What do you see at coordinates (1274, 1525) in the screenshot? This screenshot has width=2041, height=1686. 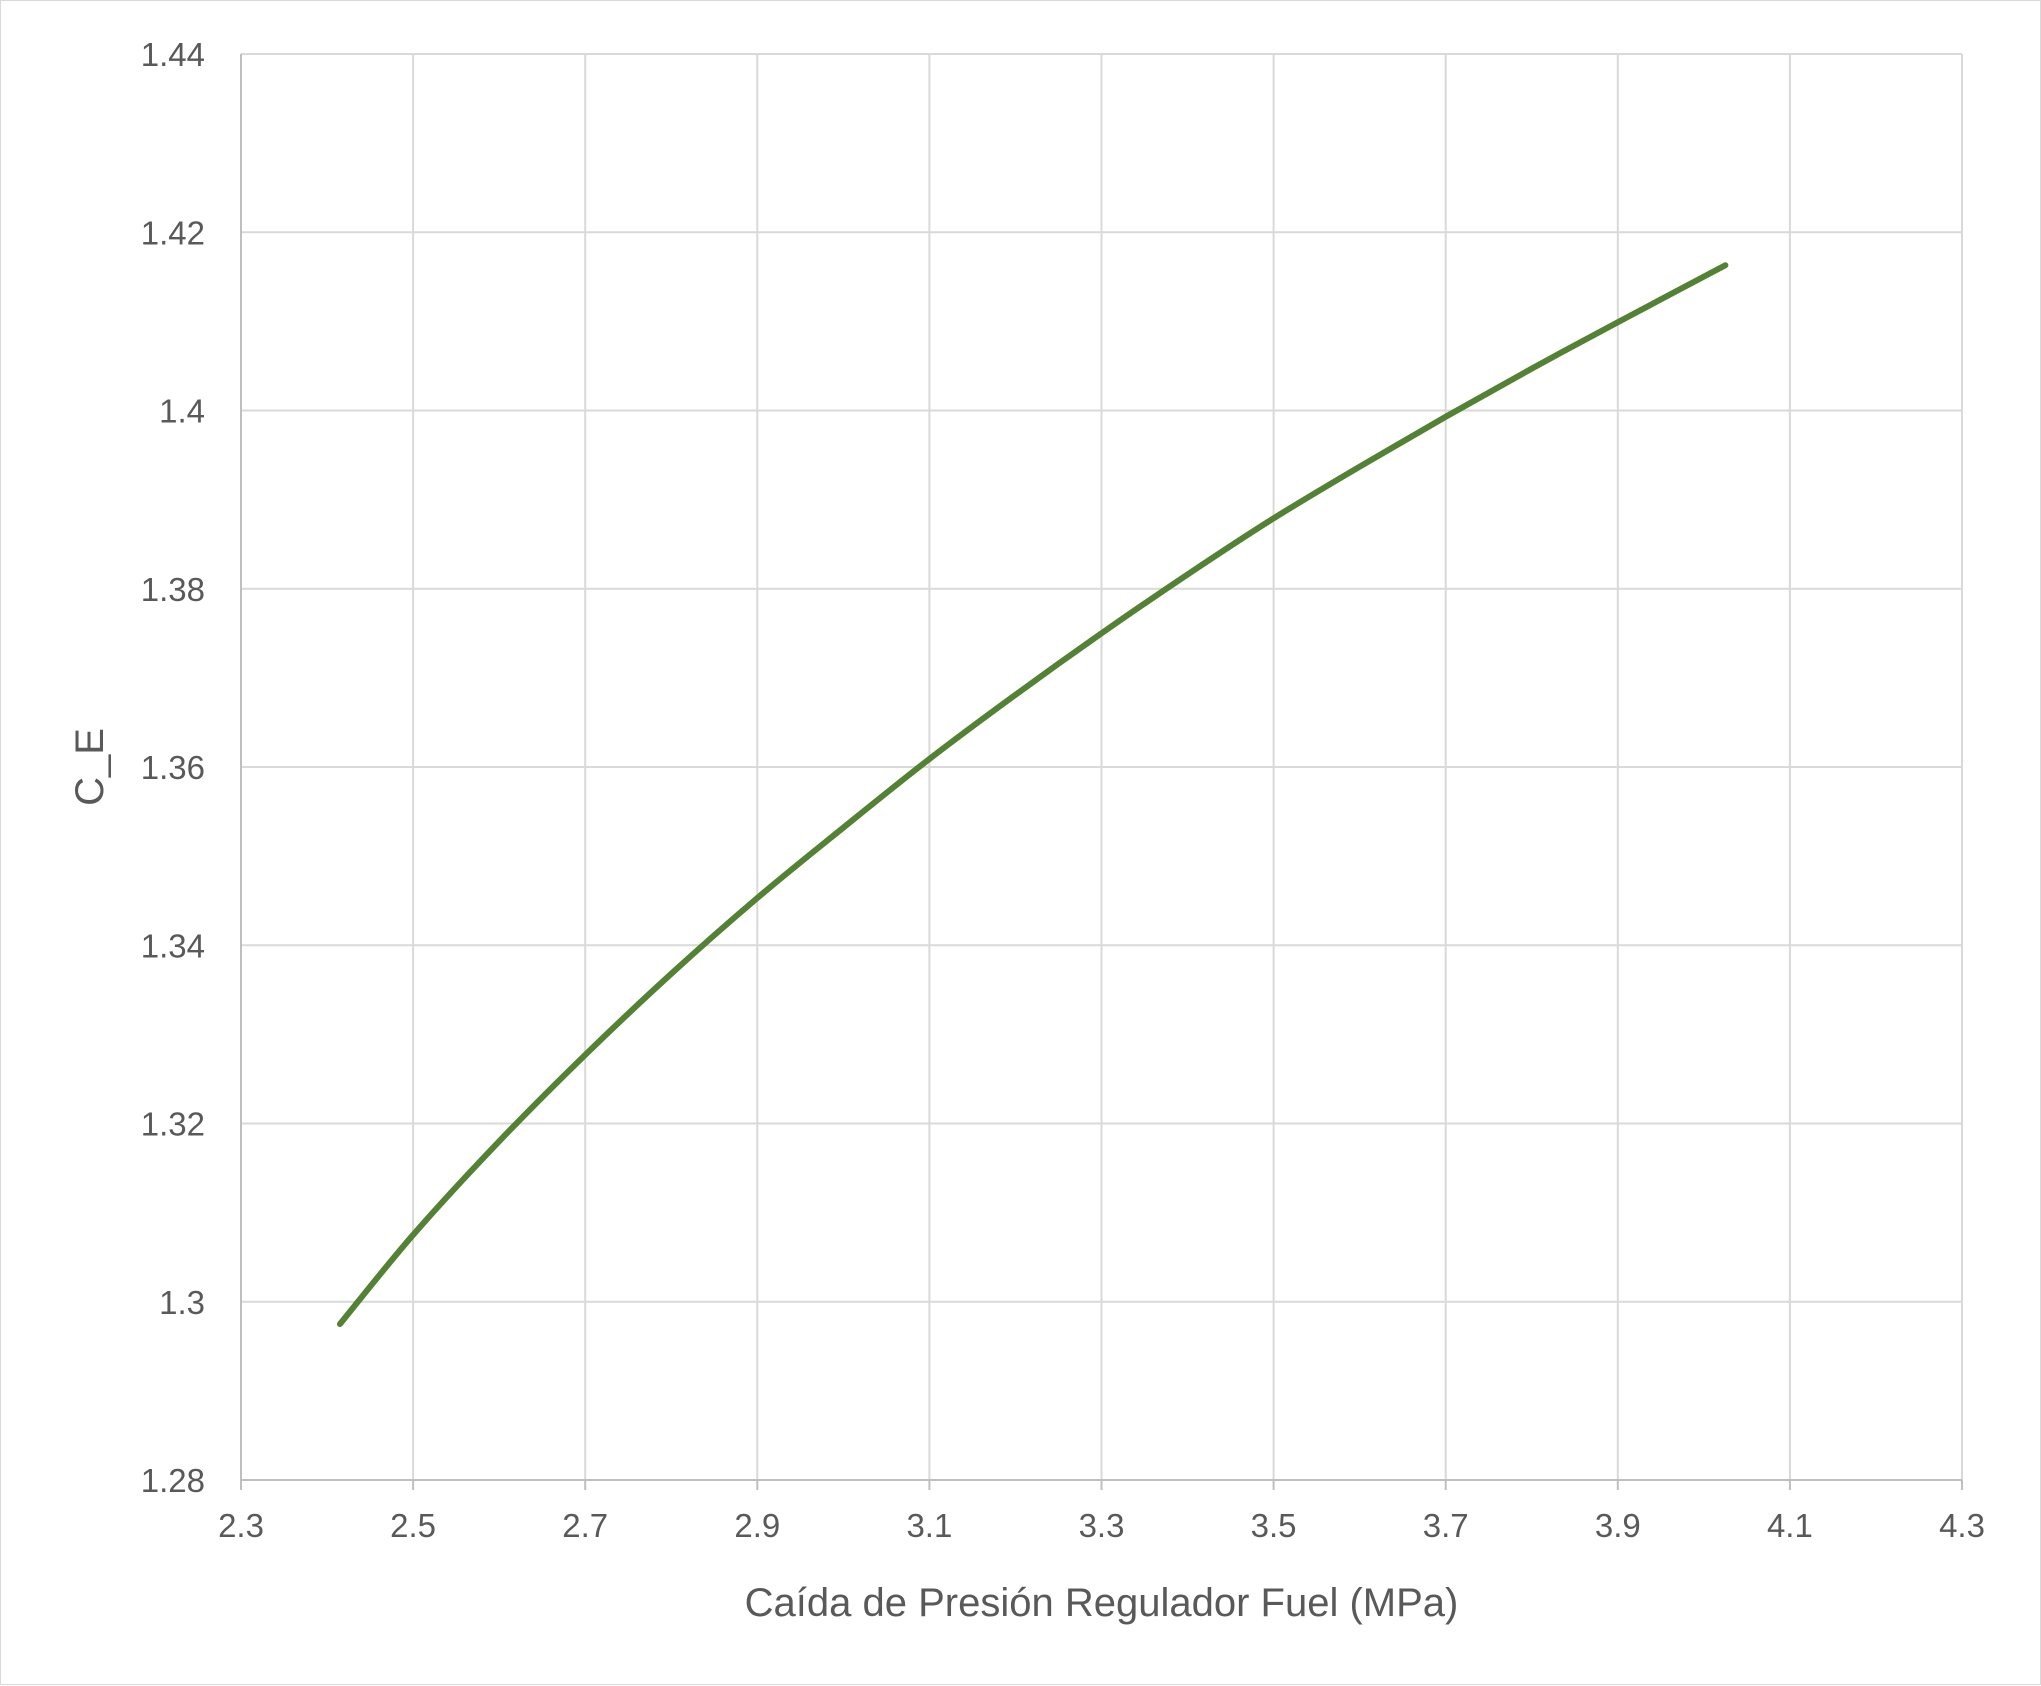 I see `x-tick-label: 3.5` at bounding box center [1274, 1525].